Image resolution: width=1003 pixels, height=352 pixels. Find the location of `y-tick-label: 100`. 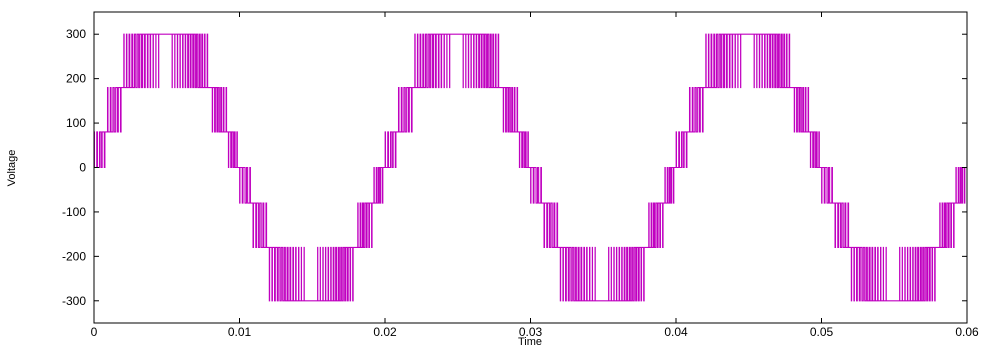

y-tick-label: 100 is located at coordinates (76, 123).